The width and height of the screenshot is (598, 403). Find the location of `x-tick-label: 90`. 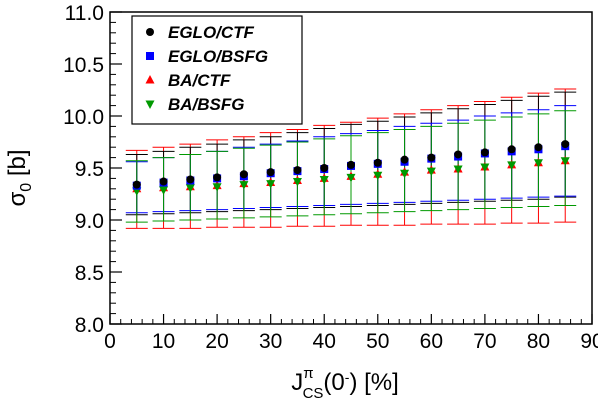

x-tick-label: 90 is located at coordinates (589, 341).